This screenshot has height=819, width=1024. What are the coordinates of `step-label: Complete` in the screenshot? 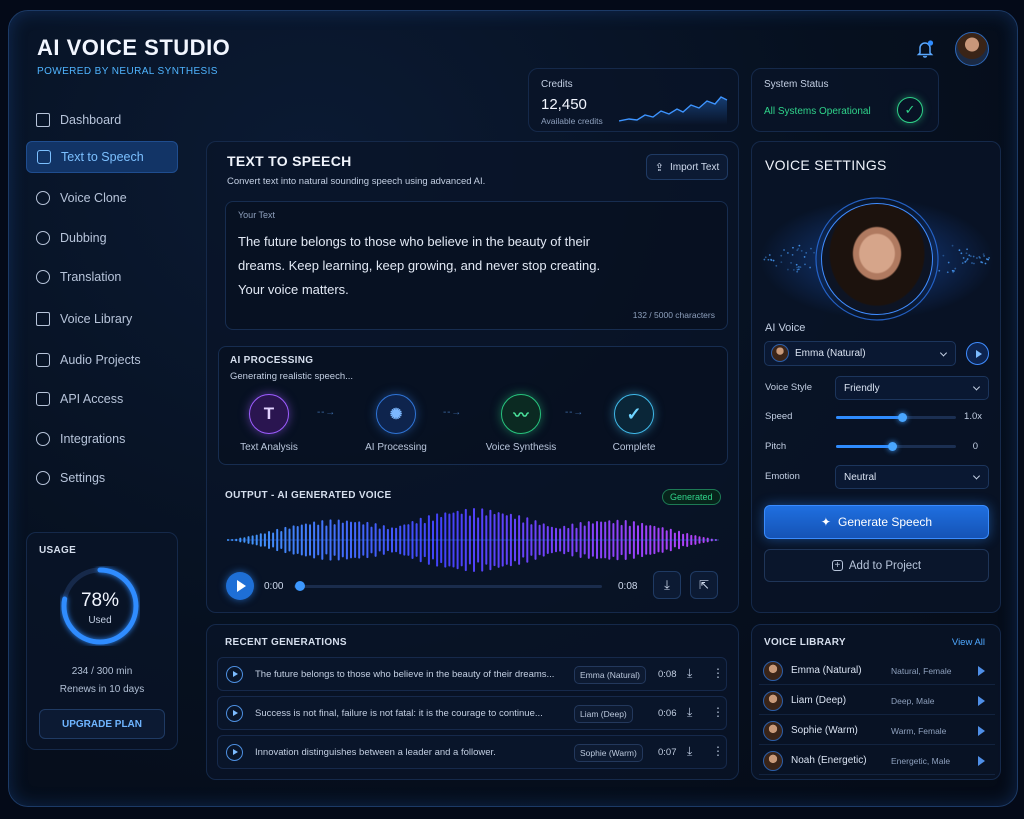 It's located at (634, 447).